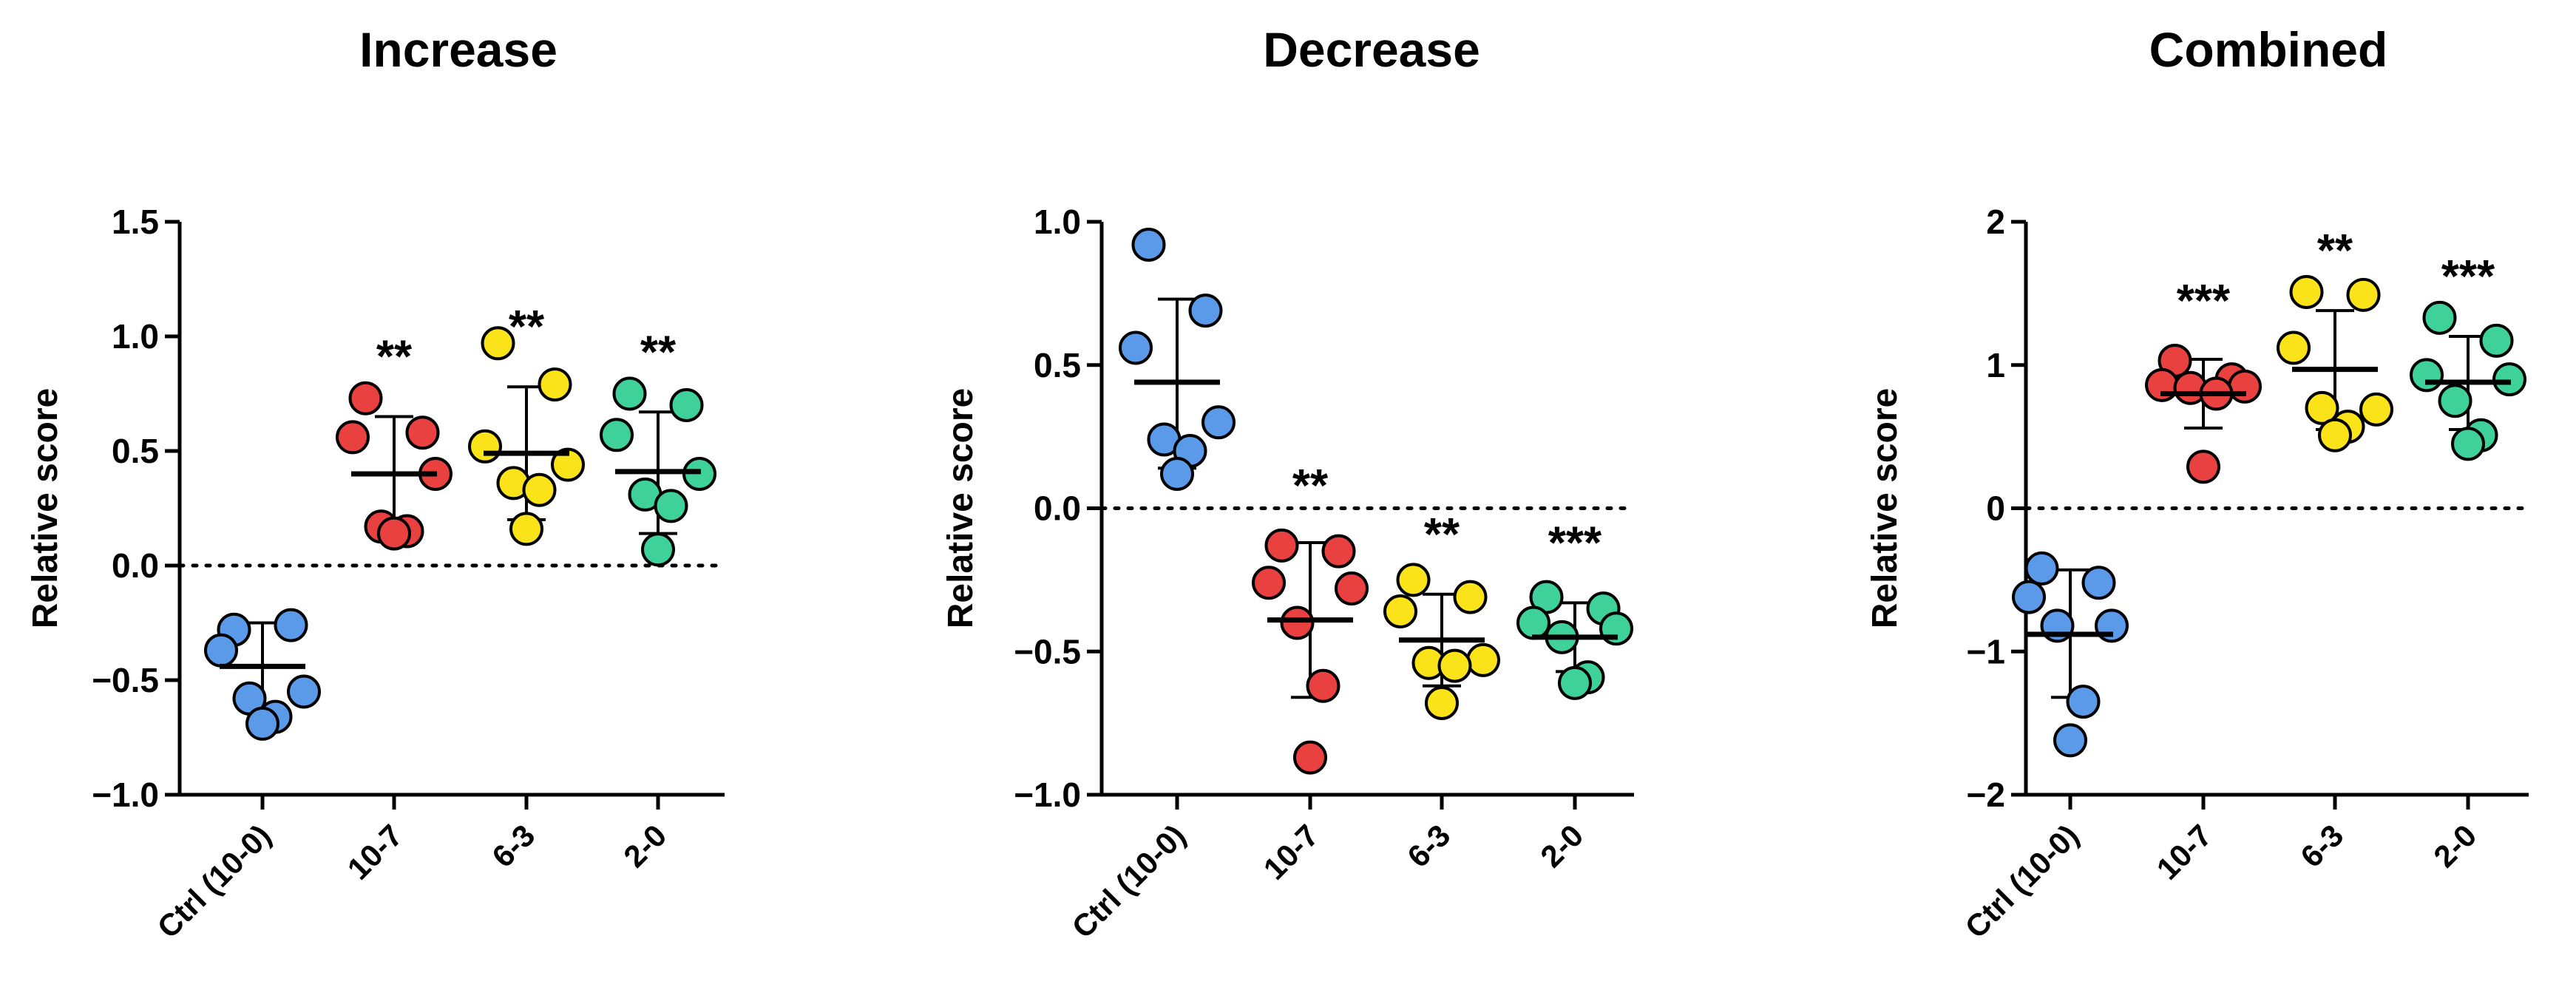  What do you see at coordinates (1047, 651) in the screenshot?
I see `y-tick-label: −0.5` at bounding box center [1047, 651].